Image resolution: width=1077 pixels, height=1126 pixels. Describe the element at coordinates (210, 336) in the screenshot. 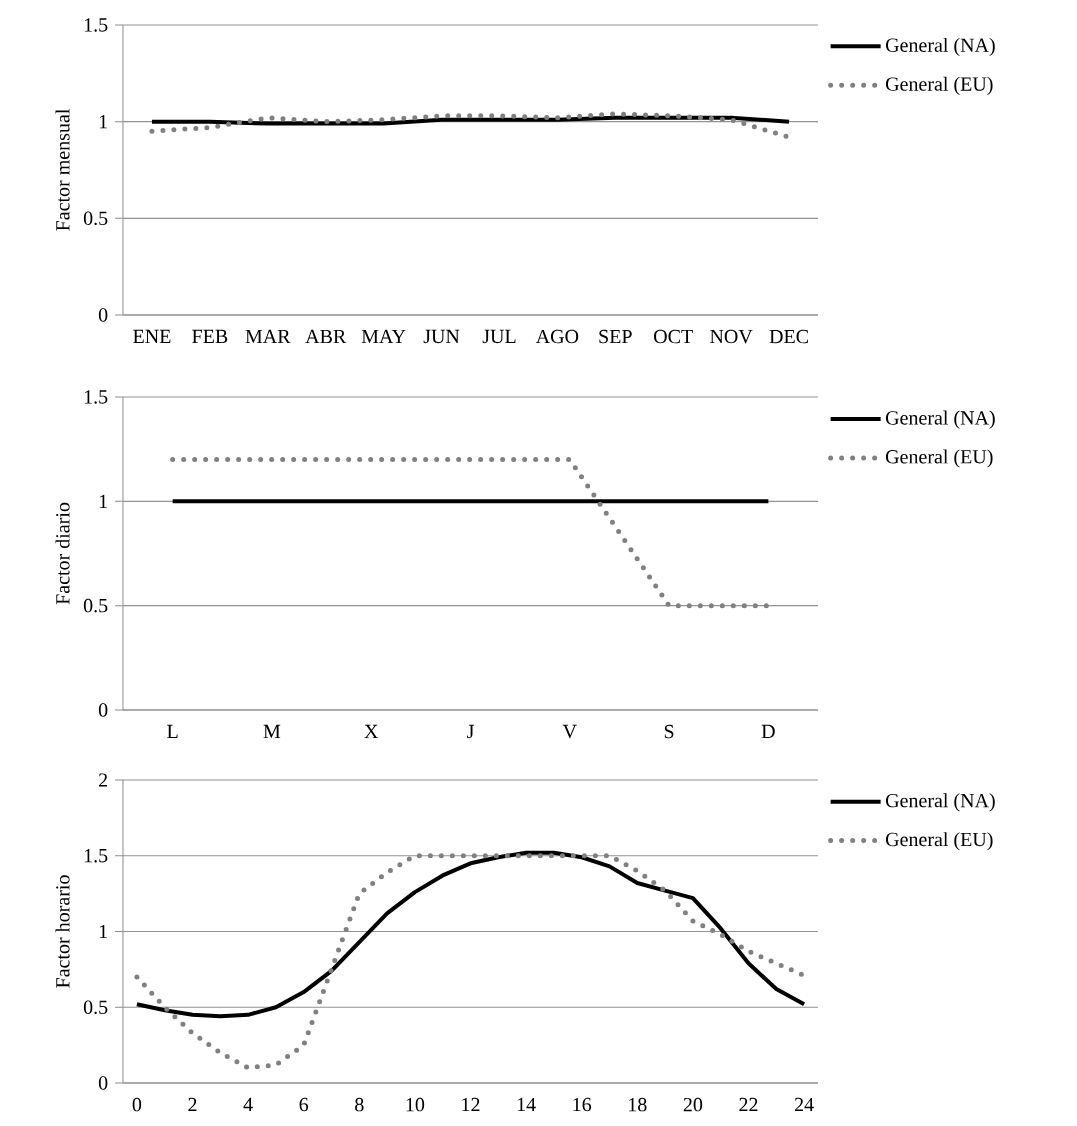

I see `x-tick-label: FEB` at that location.